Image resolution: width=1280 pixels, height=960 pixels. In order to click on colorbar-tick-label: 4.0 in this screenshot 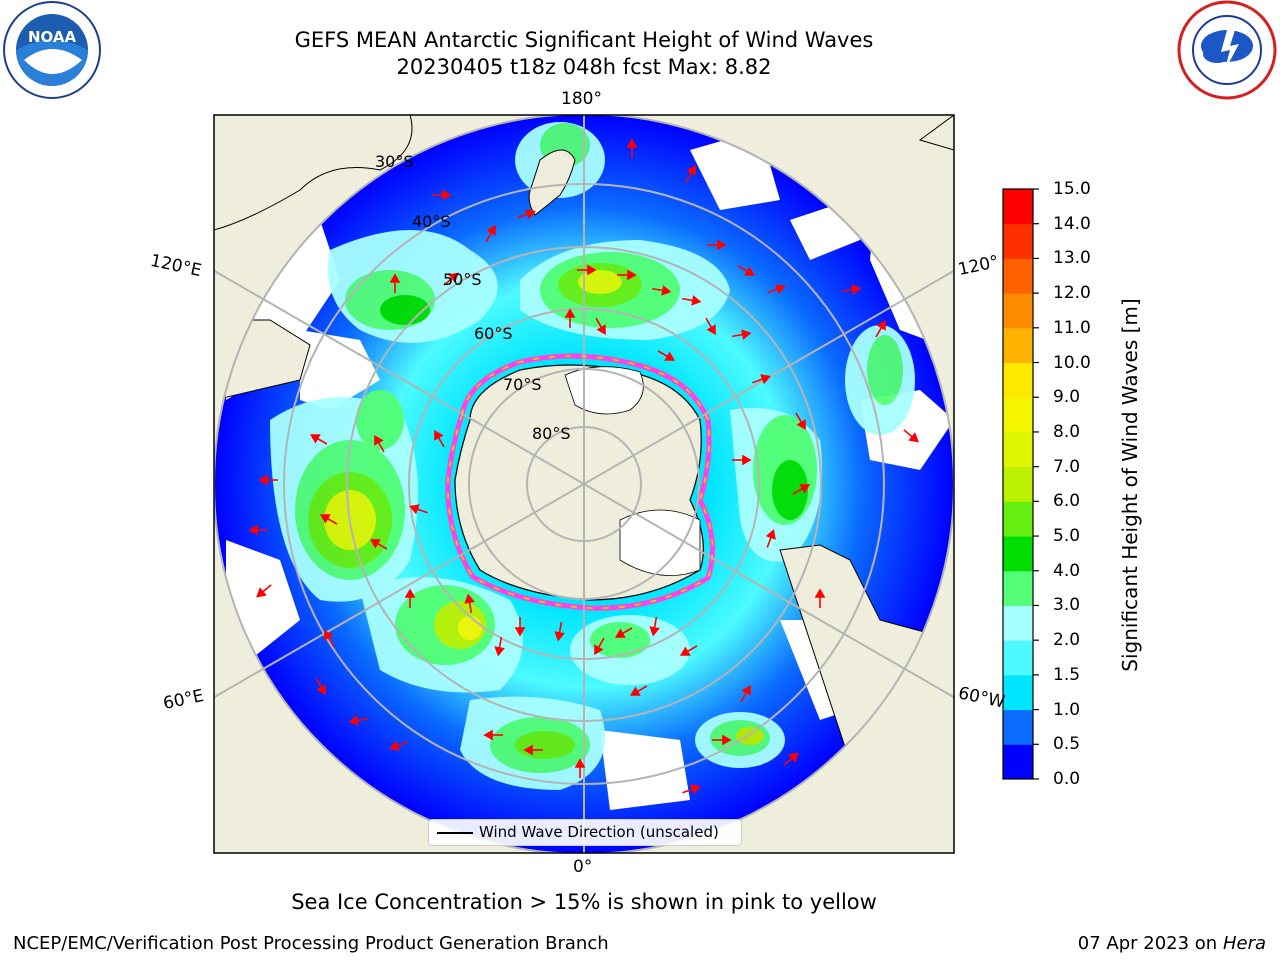, I will do `click(1067, 570)`.